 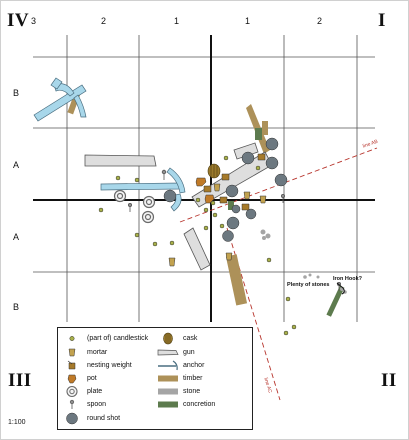 I want to click on timber-piece-small, so click(x=265, y=128).